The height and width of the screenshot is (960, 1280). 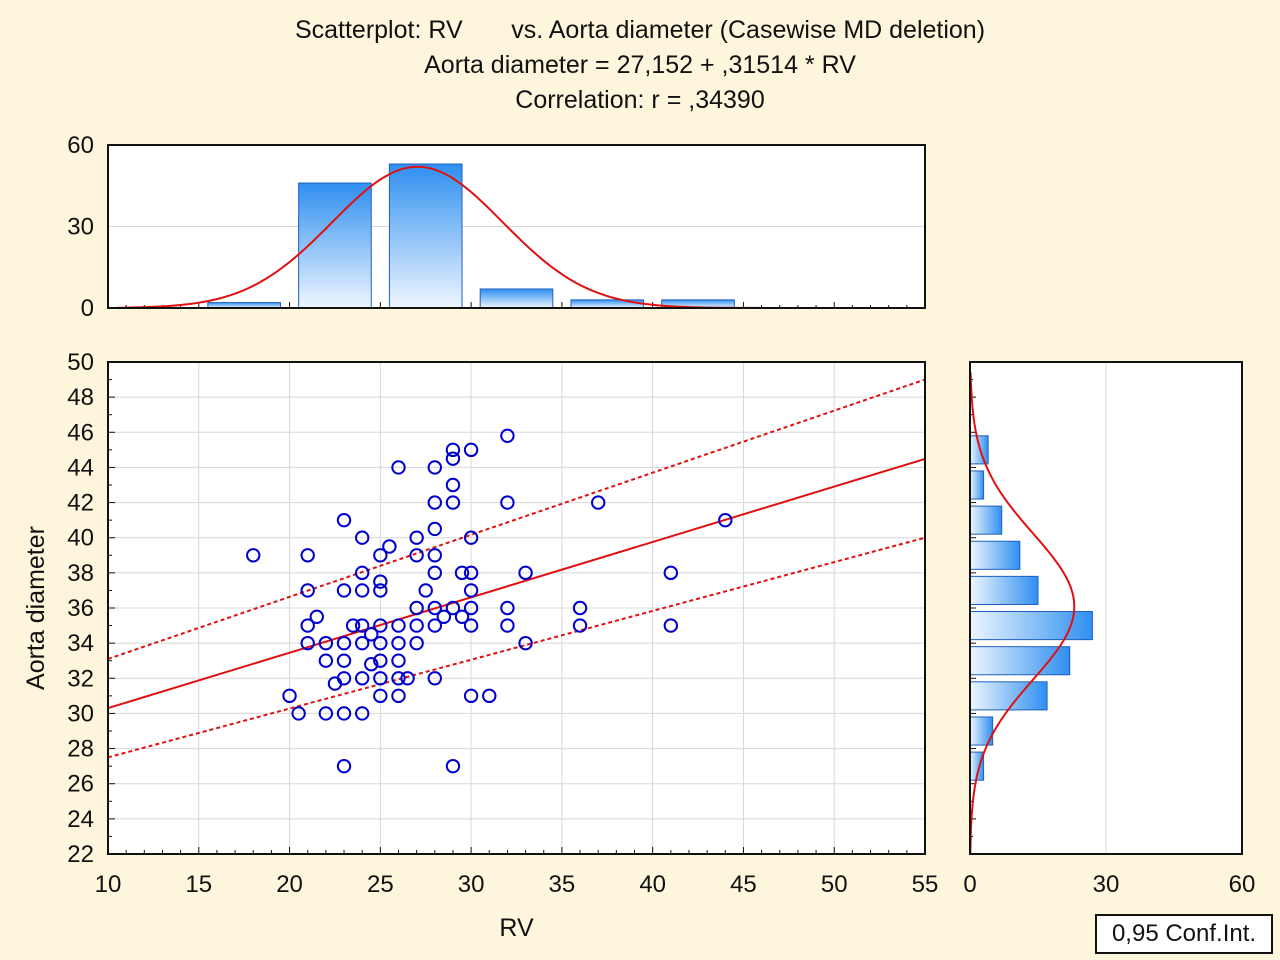 I want to click on y-tick-label: 48, so click(x=80, y=397).